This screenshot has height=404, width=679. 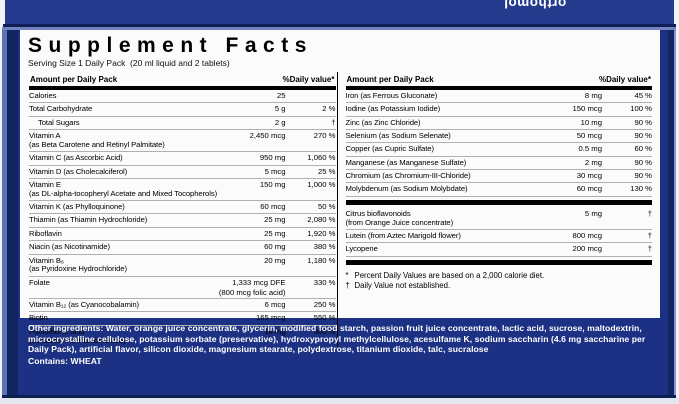 What do you see at coordinates (76, 158) in the screenshot?
I see `nutrient-name: Vitamin C (as Ascorbic Acid)` at bounding box center [76, 158].